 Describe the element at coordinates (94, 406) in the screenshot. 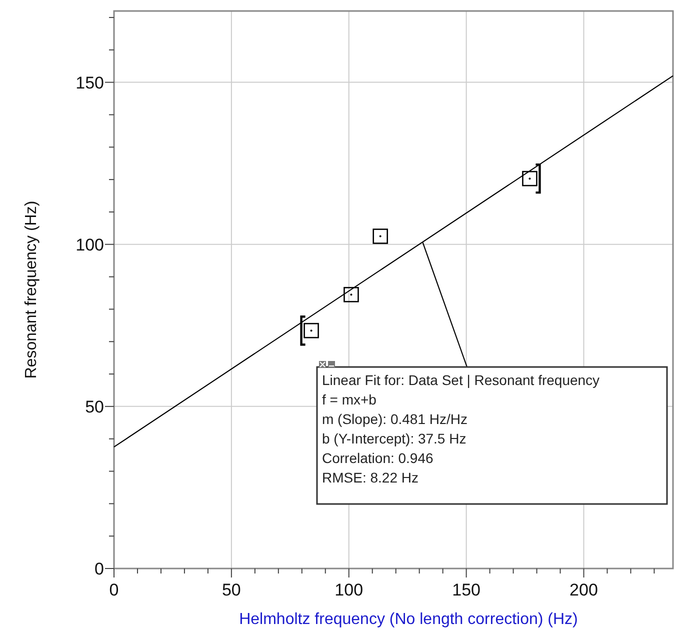

I see `y-tick-label: 50` at that location.